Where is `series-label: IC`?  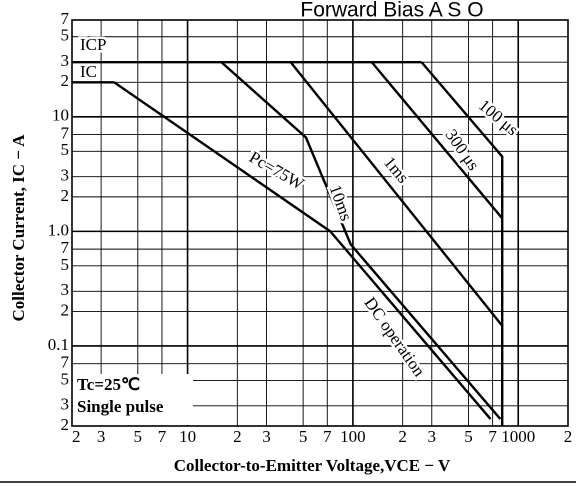
series-label: IC is located at coordinates (88, 71).